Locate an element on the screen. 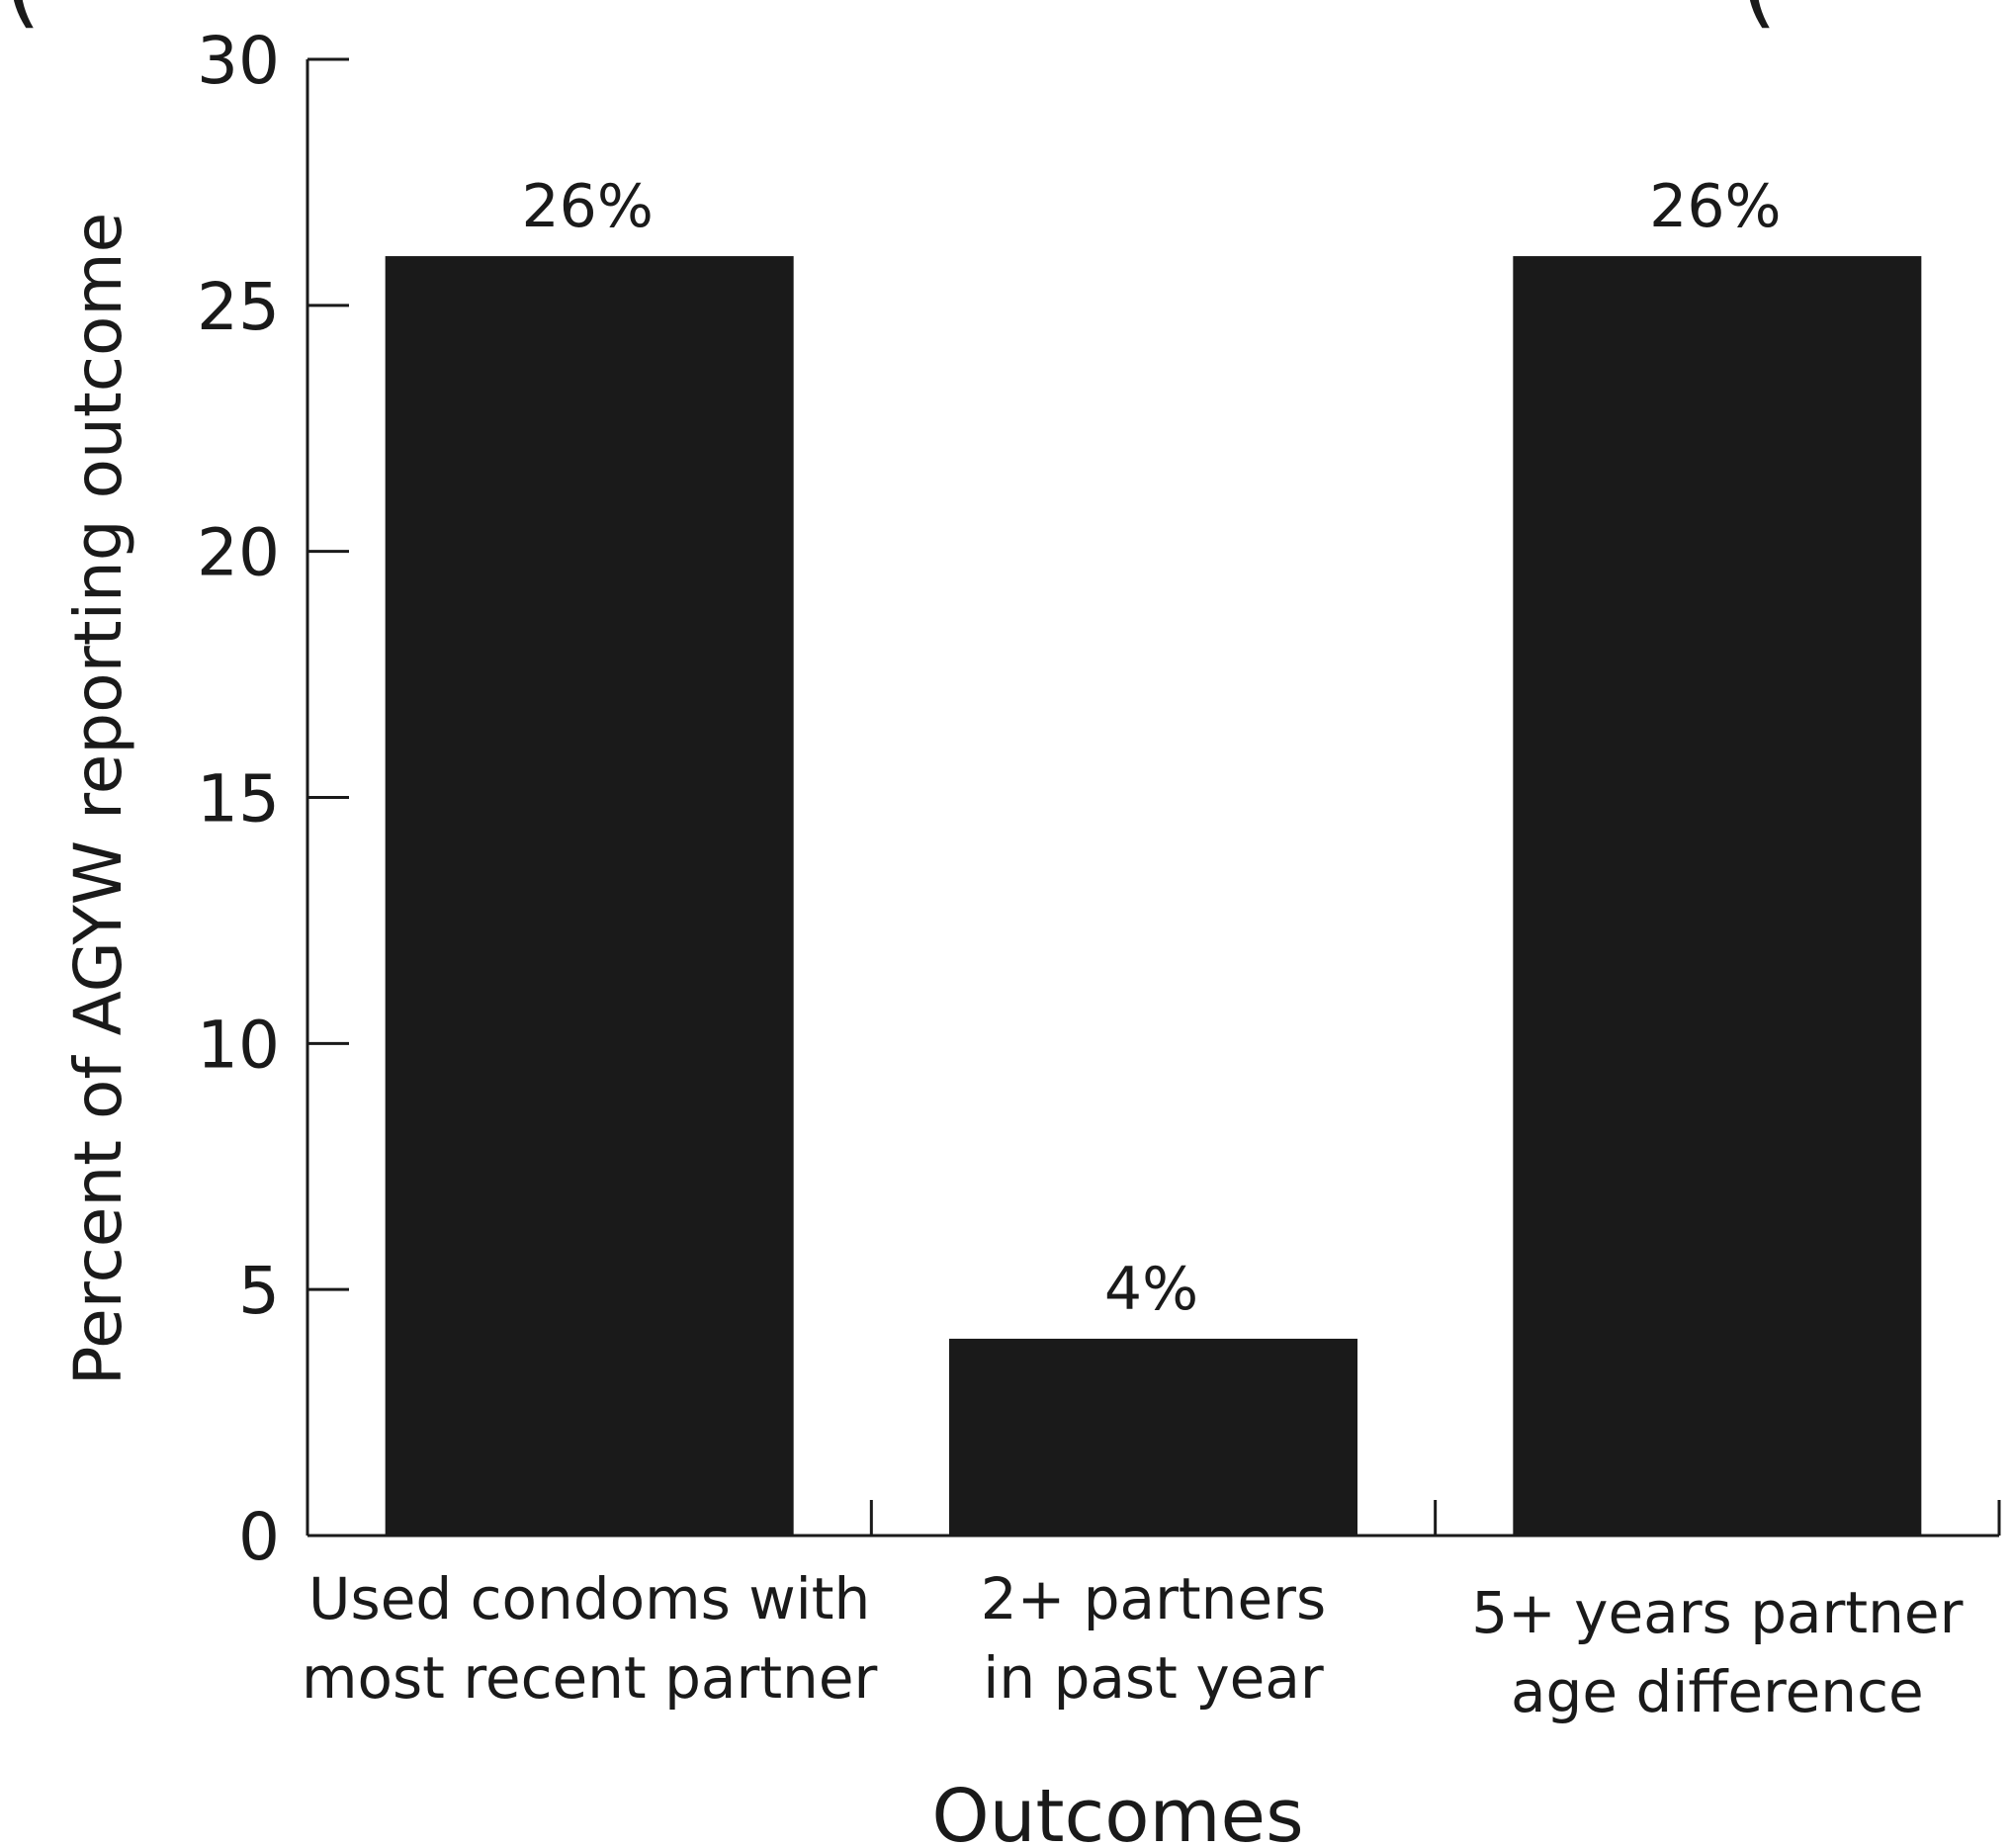 This screenshot has width=2012, height=1848. clipped-top-text-left: ( is located at coordinates (22, 19).